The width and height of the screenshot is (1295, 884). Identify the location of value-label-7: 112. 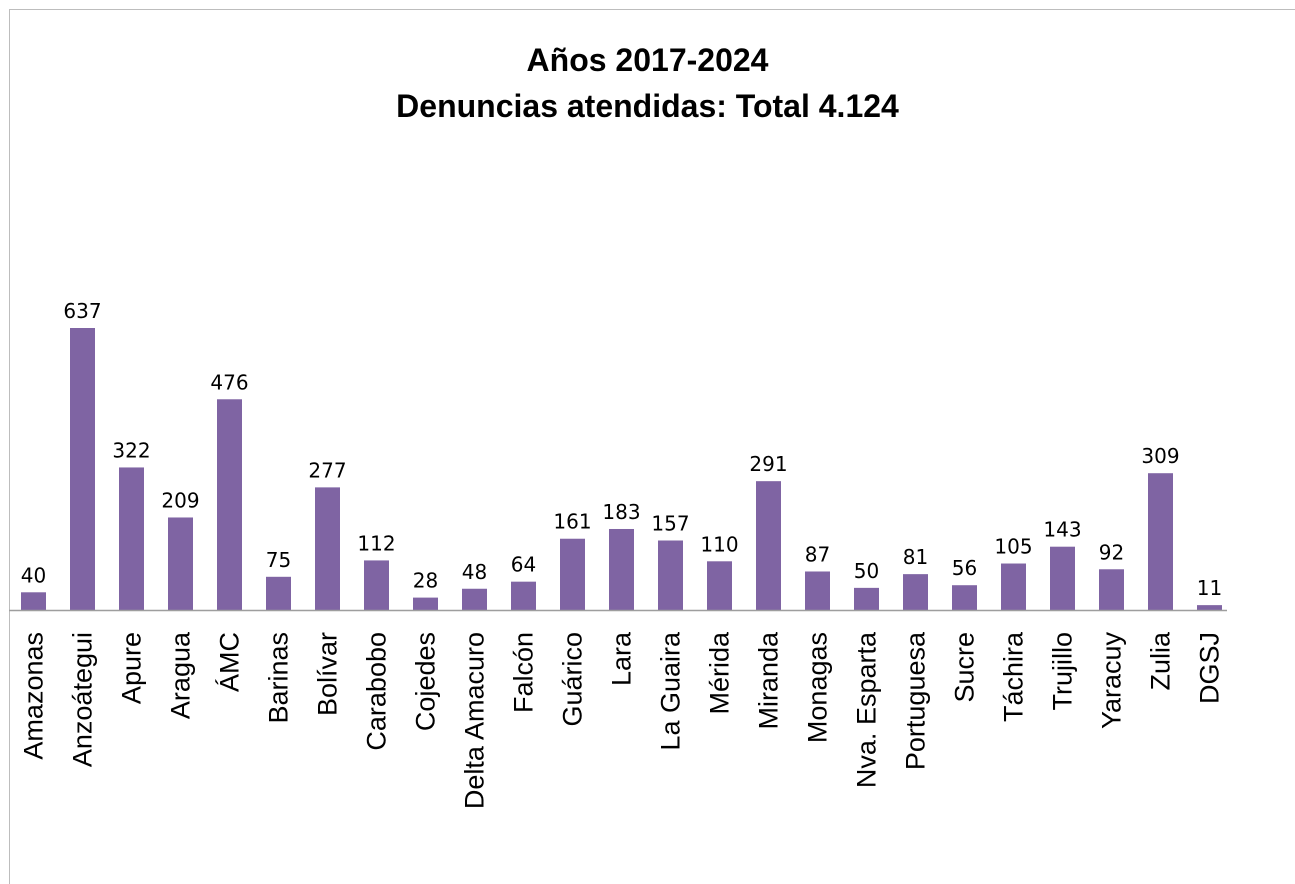
(376, 543).